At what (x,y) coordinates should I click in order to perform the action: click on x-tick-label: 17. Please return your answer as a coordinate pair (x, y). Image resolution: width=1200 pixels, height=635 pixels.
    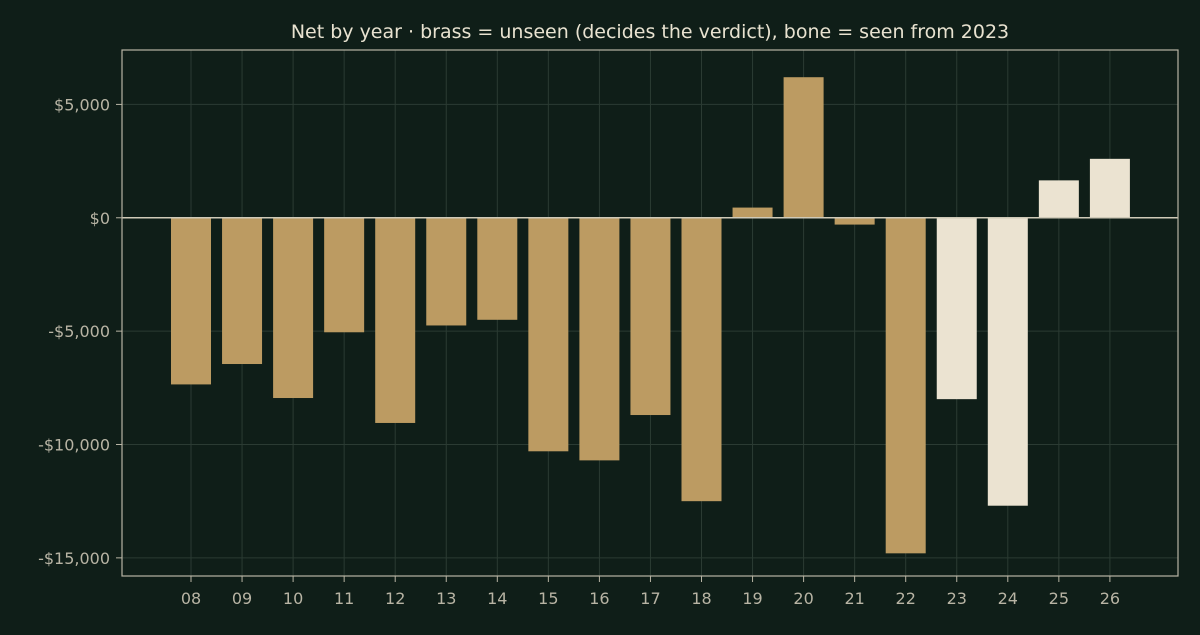
    Looking at the image, I should click on (650, 598).